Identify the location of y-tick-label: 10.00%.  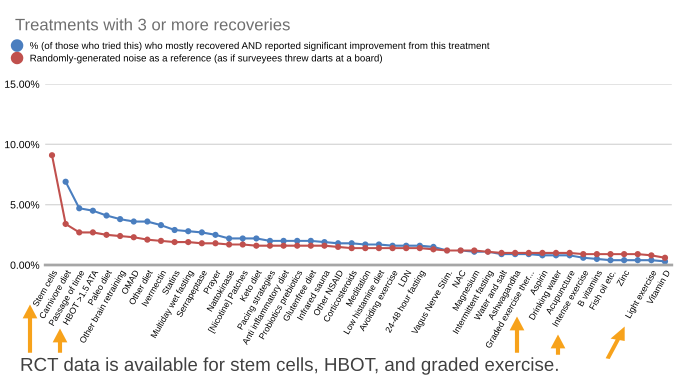
(22, 144).